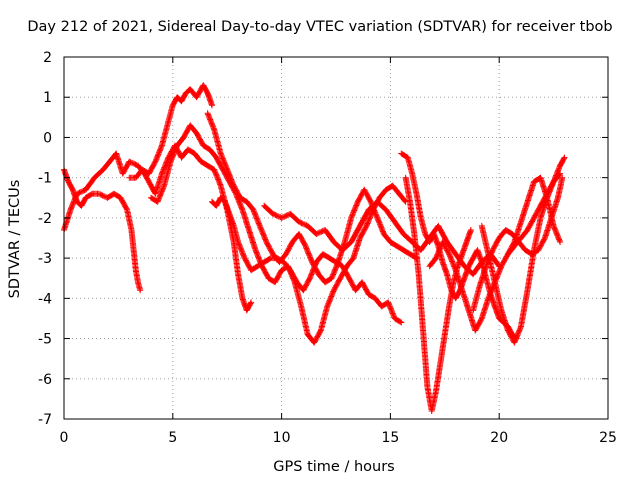 The width and height of the screenshot is (640, 480). What do you see at coordinates (45, 179) in the screenshot?
I see `y-tick-label: -1` at bounding box center [45, 179].